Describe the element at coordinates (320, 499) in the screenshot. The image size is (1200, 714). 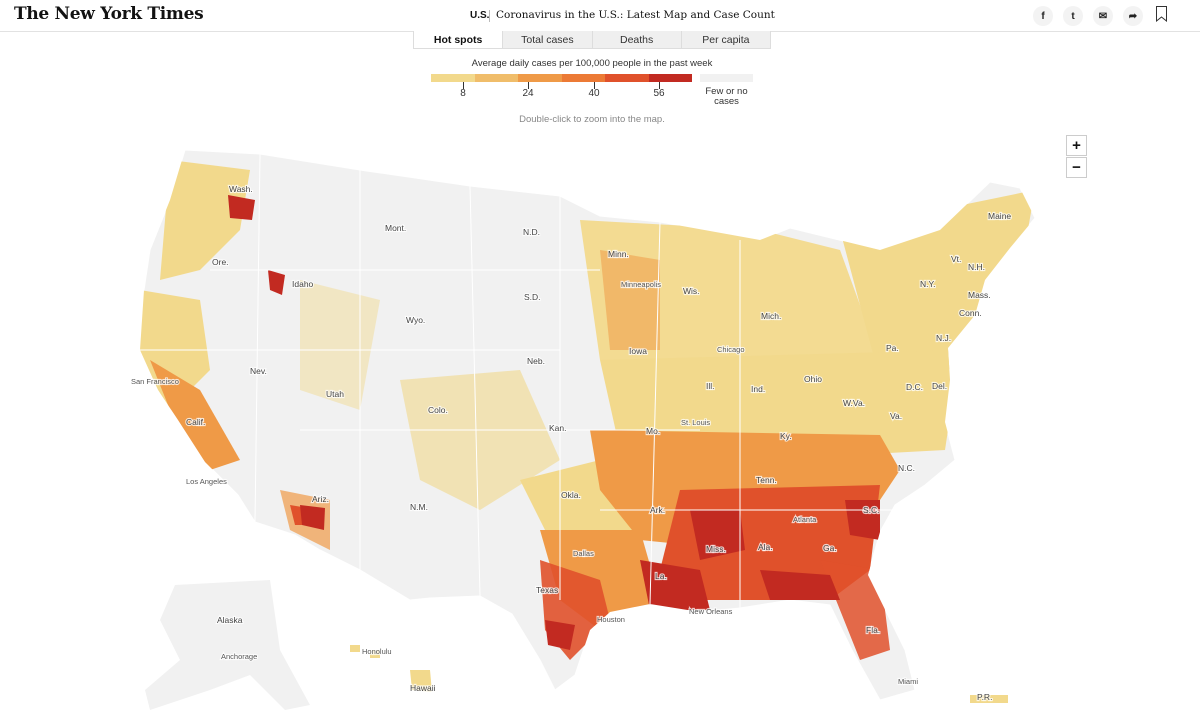
I see `label-ariz: Ariz.` at that location.